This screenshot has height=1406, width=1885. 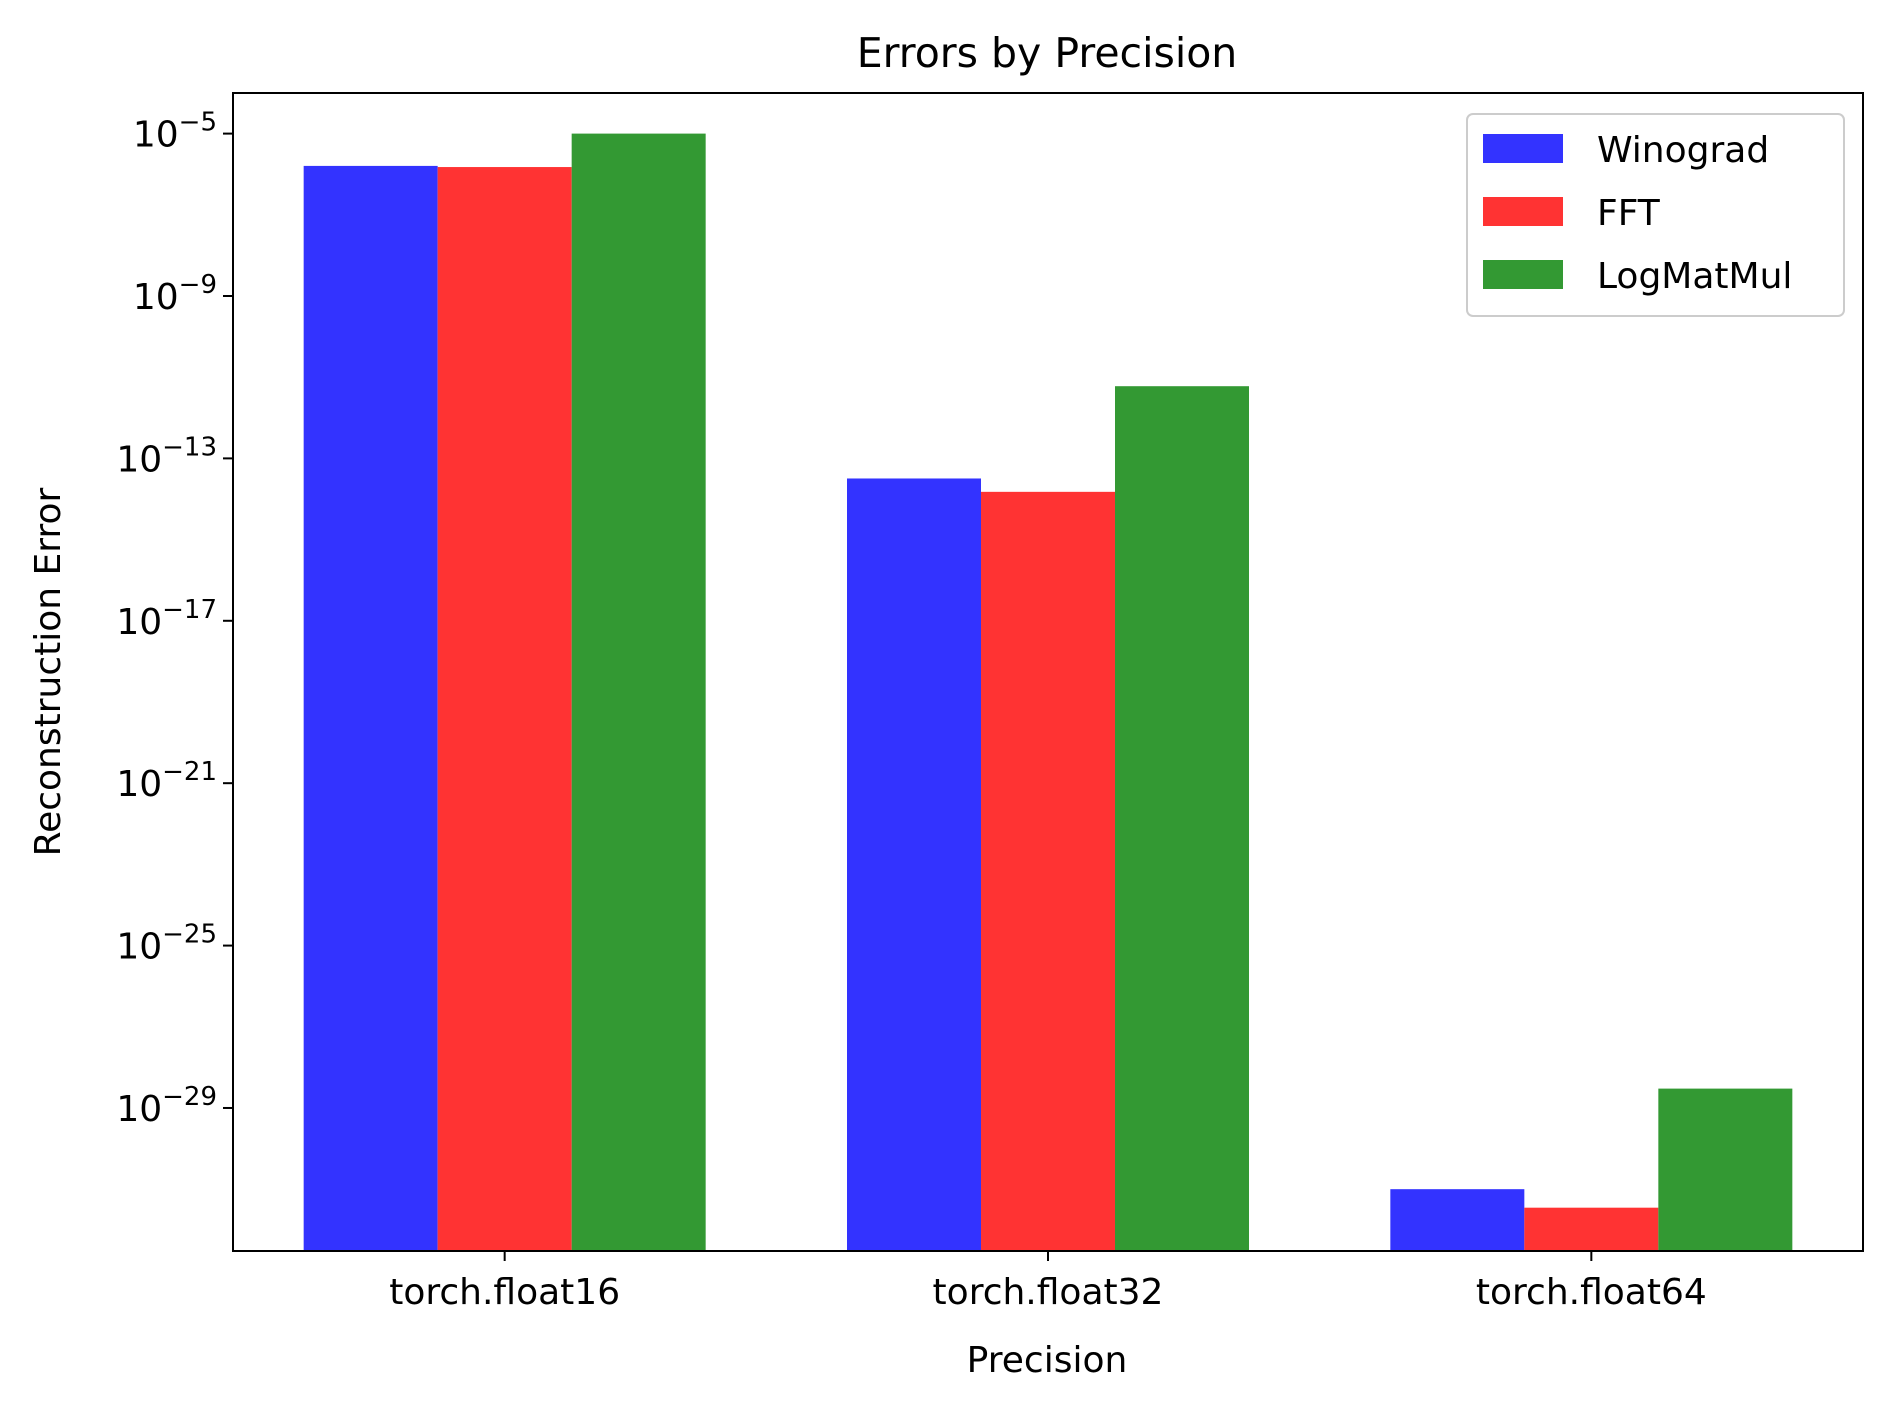 I want to click on bar-fft-torch-float16, so click(x=504, y=709).